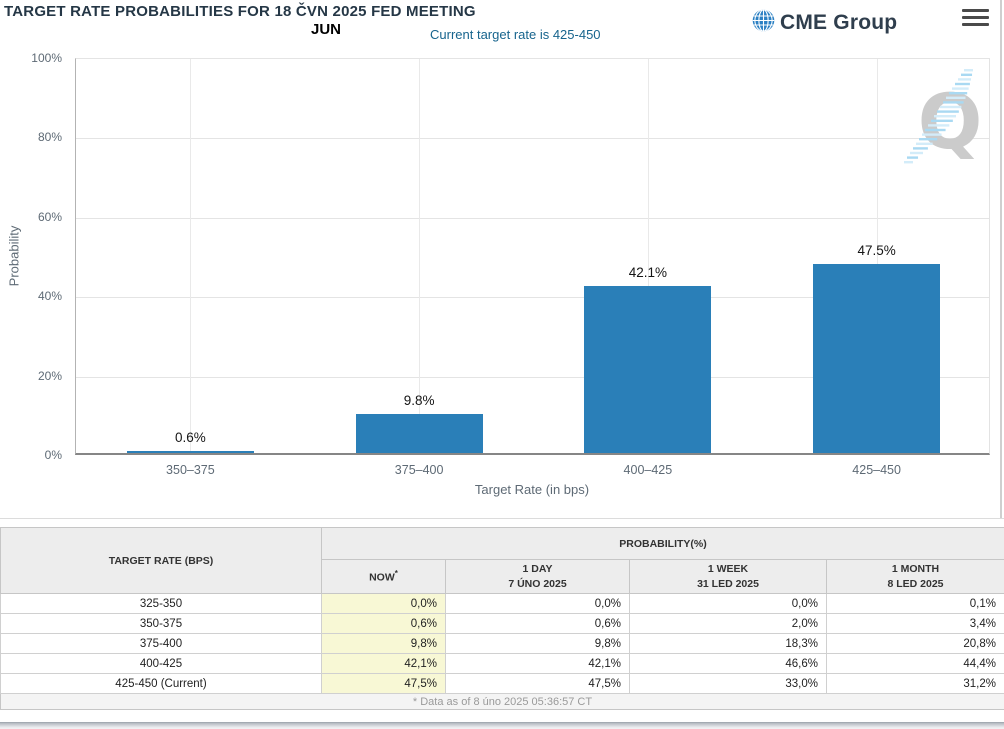 The height and width of the screenshot is (729, 1004). Describe the element at coordinates (161, 663) in the screenshot. I see `target-rate-cell: 400-425` at that location.